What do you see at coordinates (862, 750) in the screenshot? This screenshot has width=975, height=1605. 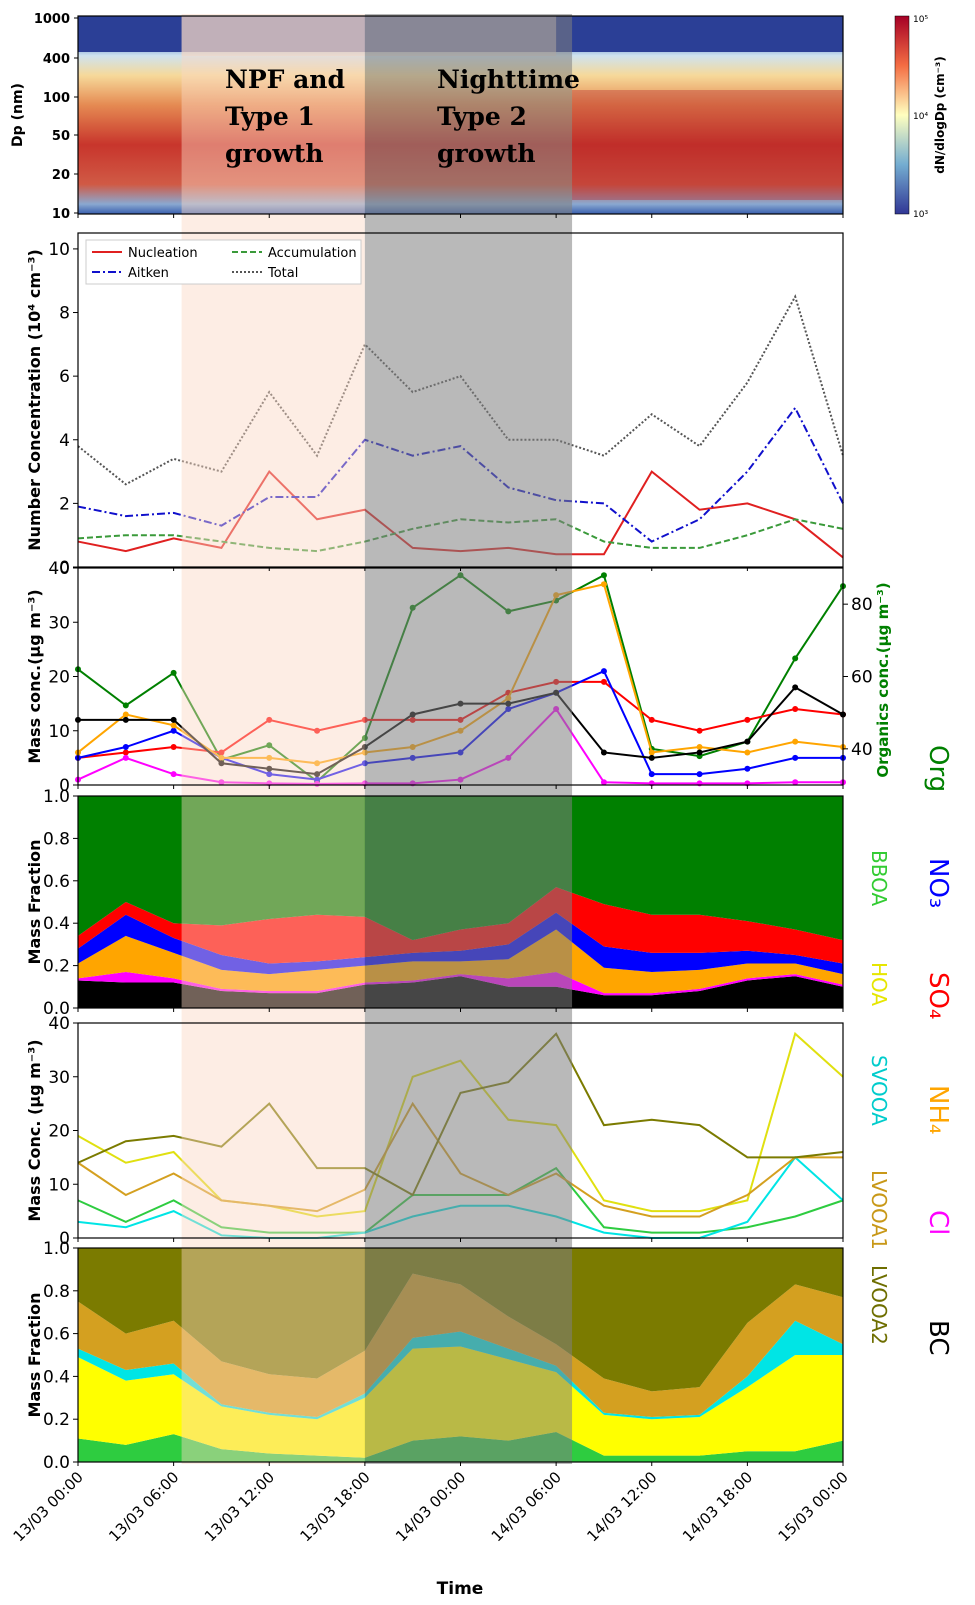 I see `p3-ytick-right-label: 40` at bounding box center [862, 750].